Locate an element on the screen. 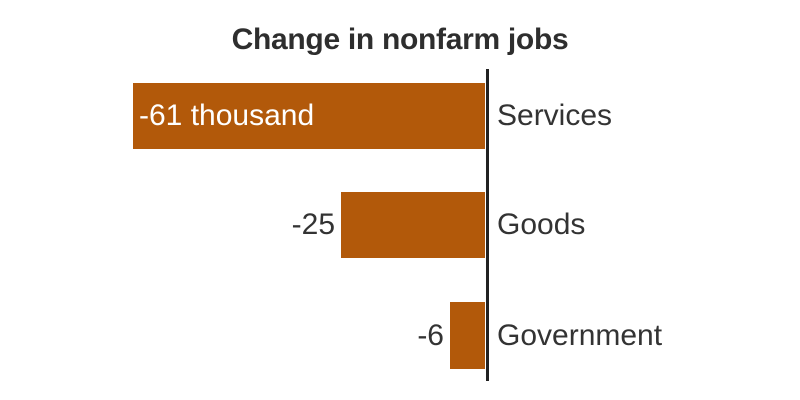  value-label-services: -61 thousand is located at coordinates (227, 115).